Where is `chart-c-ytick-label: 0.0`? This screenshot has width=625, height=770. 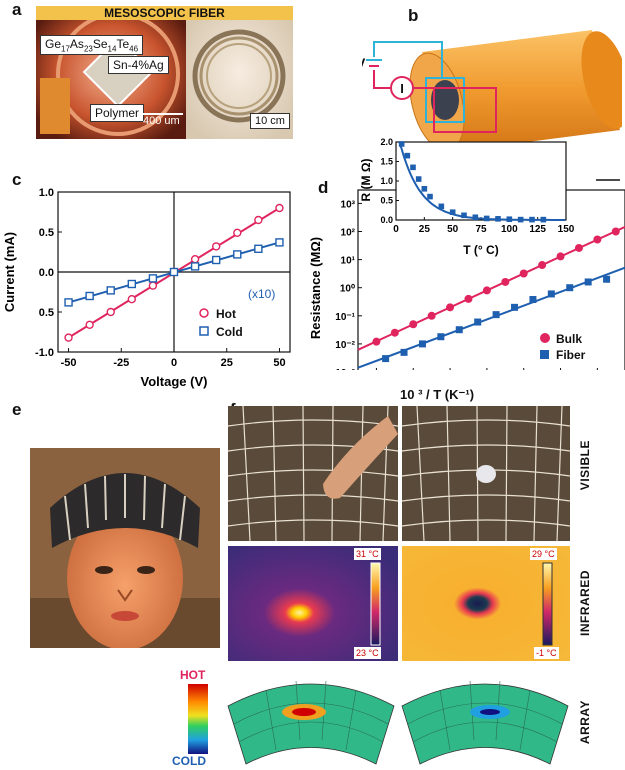
chart-c-ytick-label: 0.0 is located at coordinates (46, 273).